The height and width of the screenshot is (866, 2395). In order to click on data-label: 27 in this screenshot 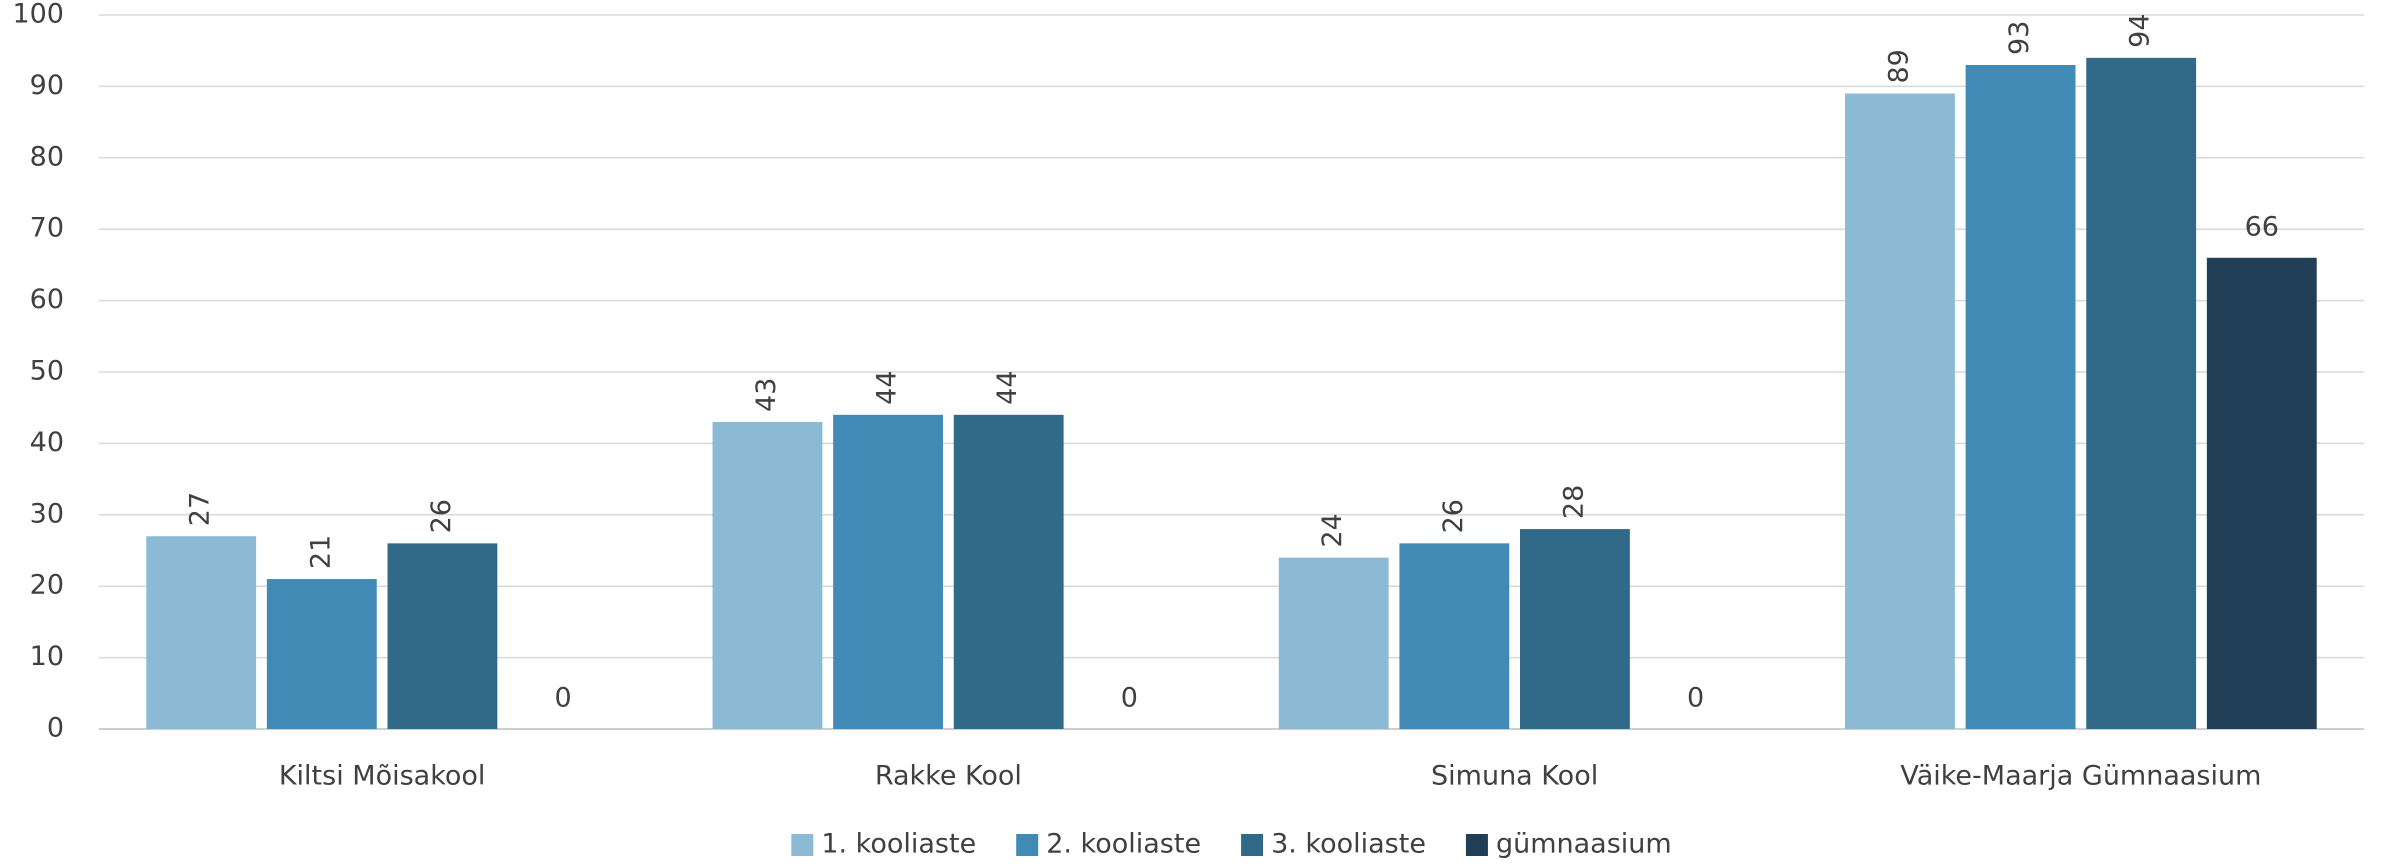, I will do `click(200, 509)`.